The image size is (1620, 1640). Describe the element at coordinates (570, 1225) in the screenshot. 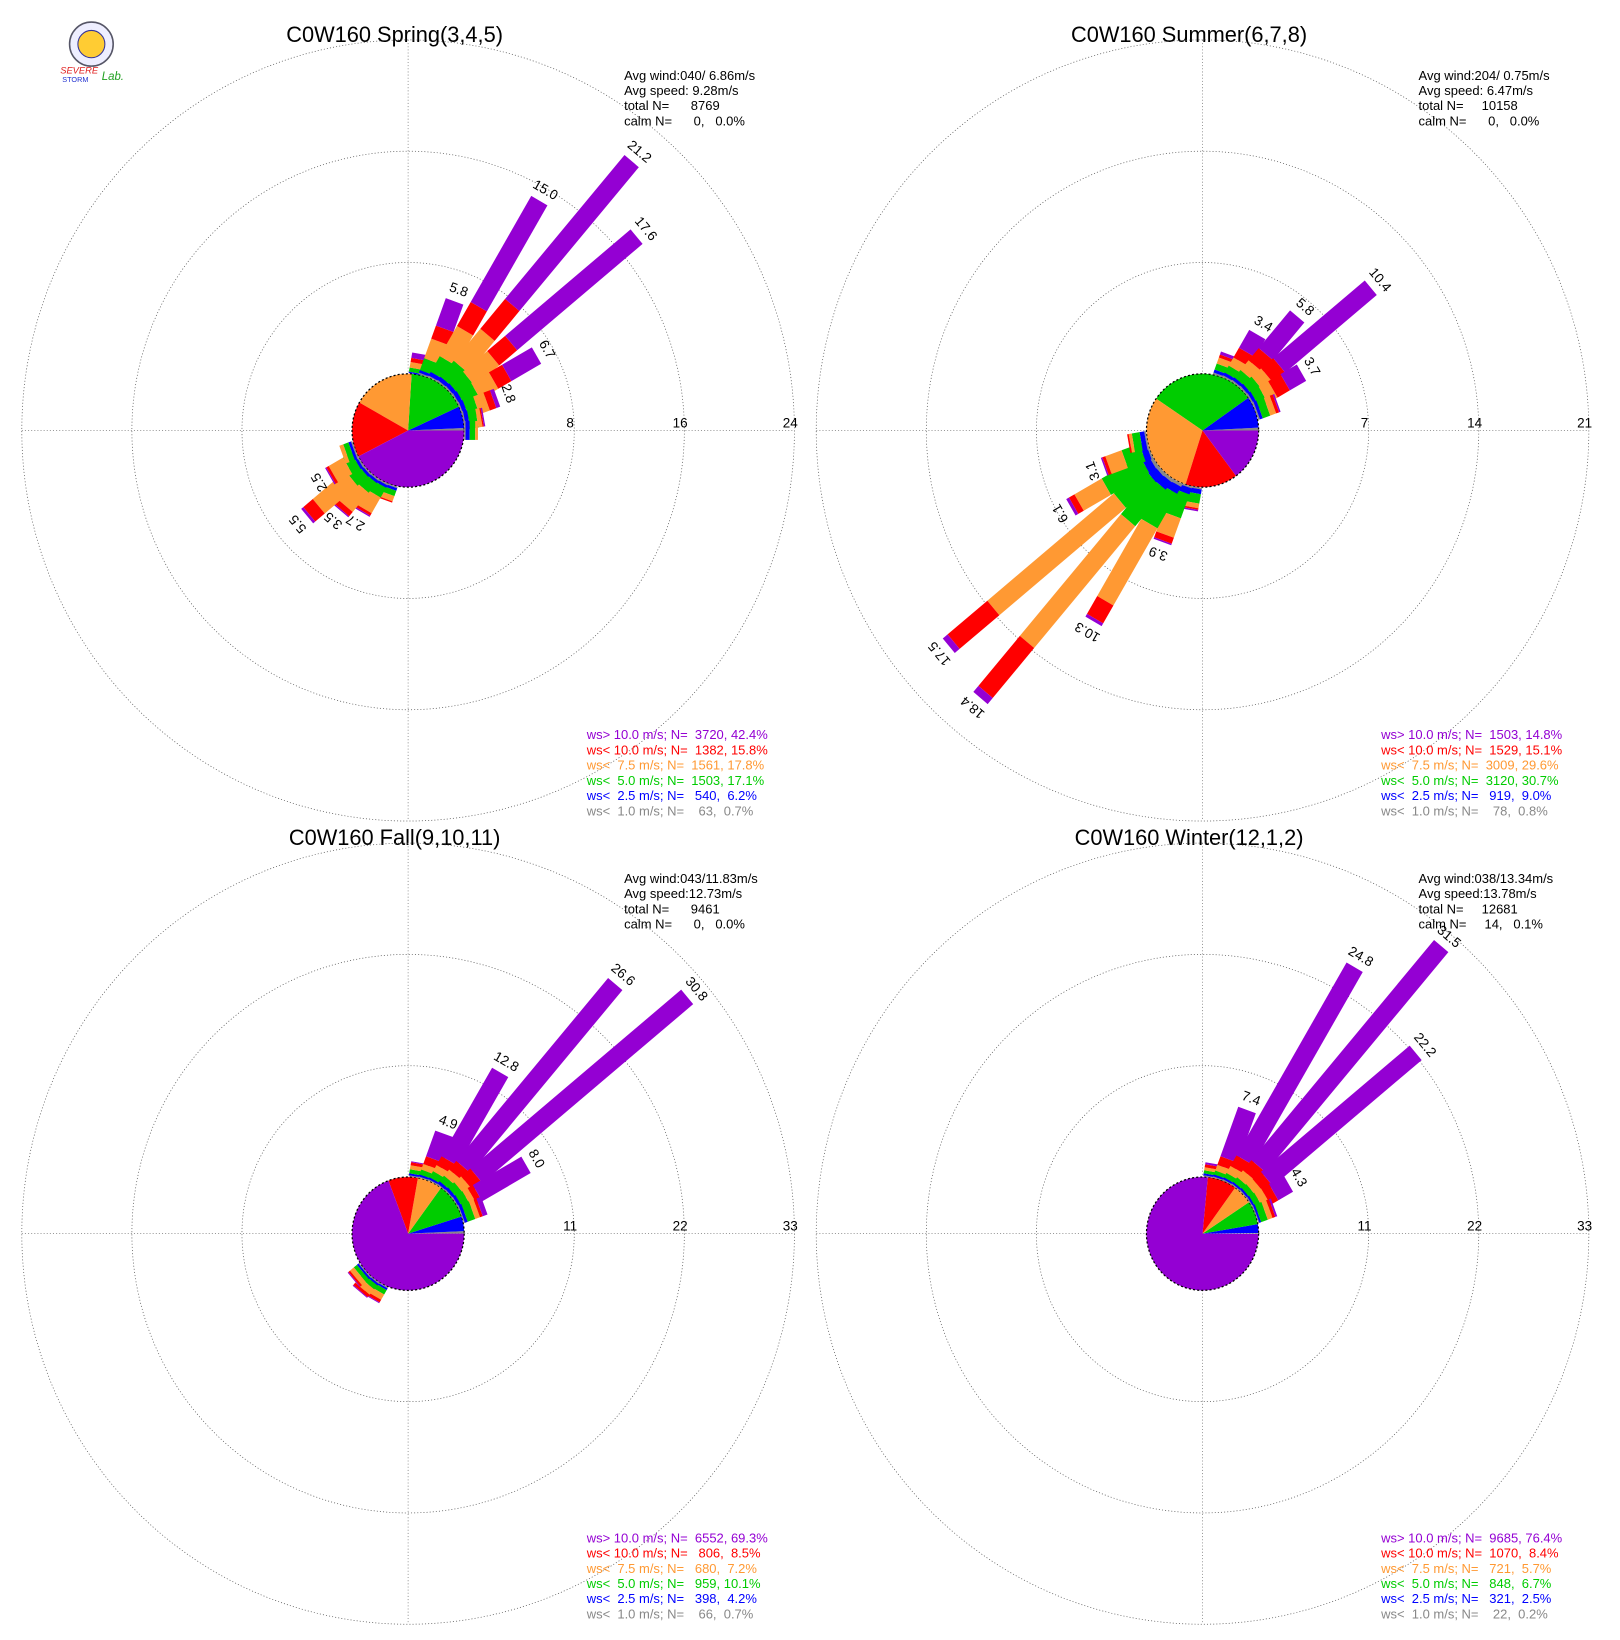

I see `r-tick-label: 11` at that location.